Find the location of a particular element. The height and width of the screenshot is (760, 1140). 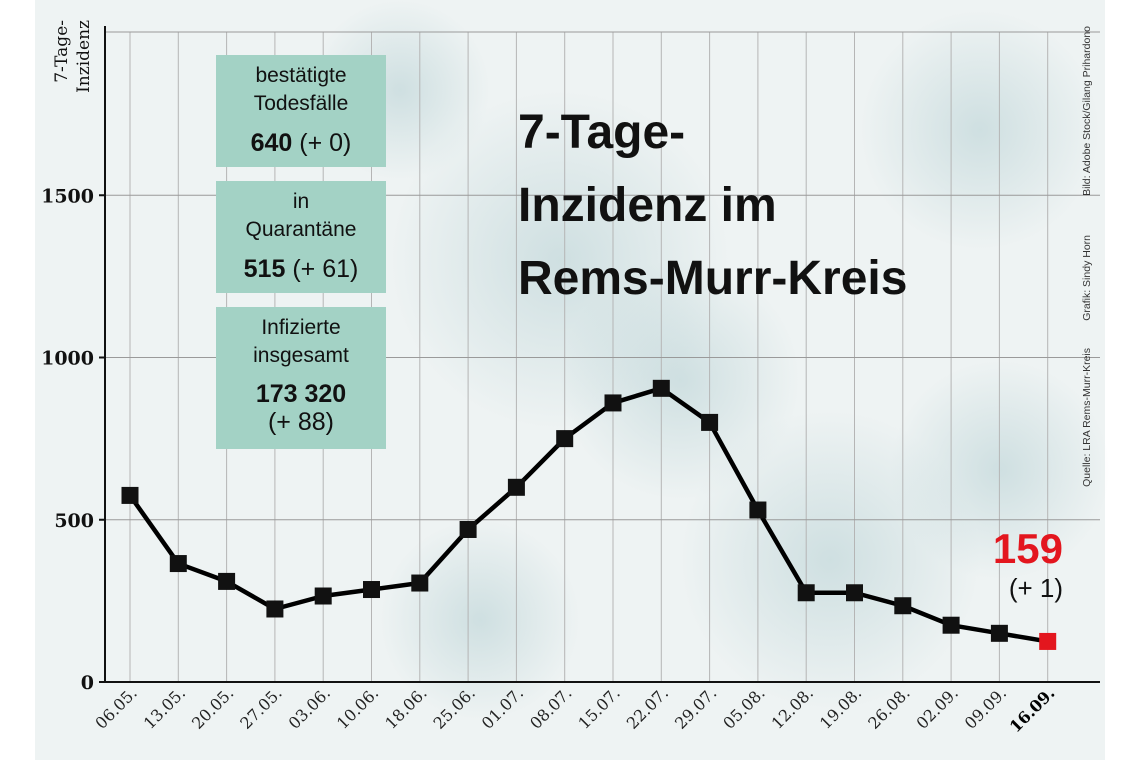

credit-graphic: Grafik: Sindy Horn is located at coordinates (1087, 278).